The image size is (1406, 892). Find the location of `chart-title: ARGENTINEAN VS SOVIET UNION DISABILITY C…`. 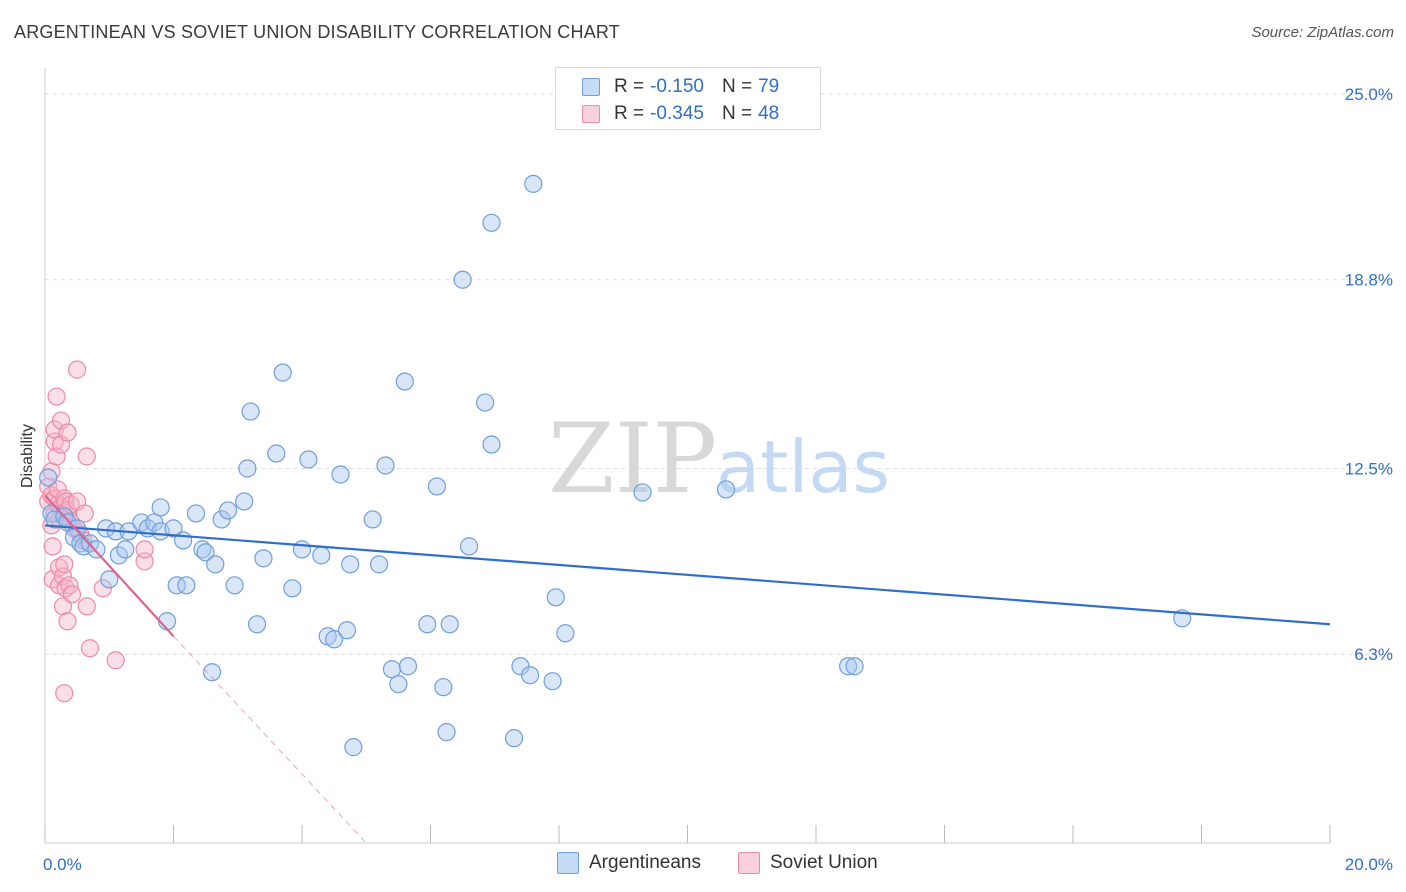

chart-title: ARGENTINEAN VS SOVIET UNION DISABILITY C… is located at coordinates (317, 32).